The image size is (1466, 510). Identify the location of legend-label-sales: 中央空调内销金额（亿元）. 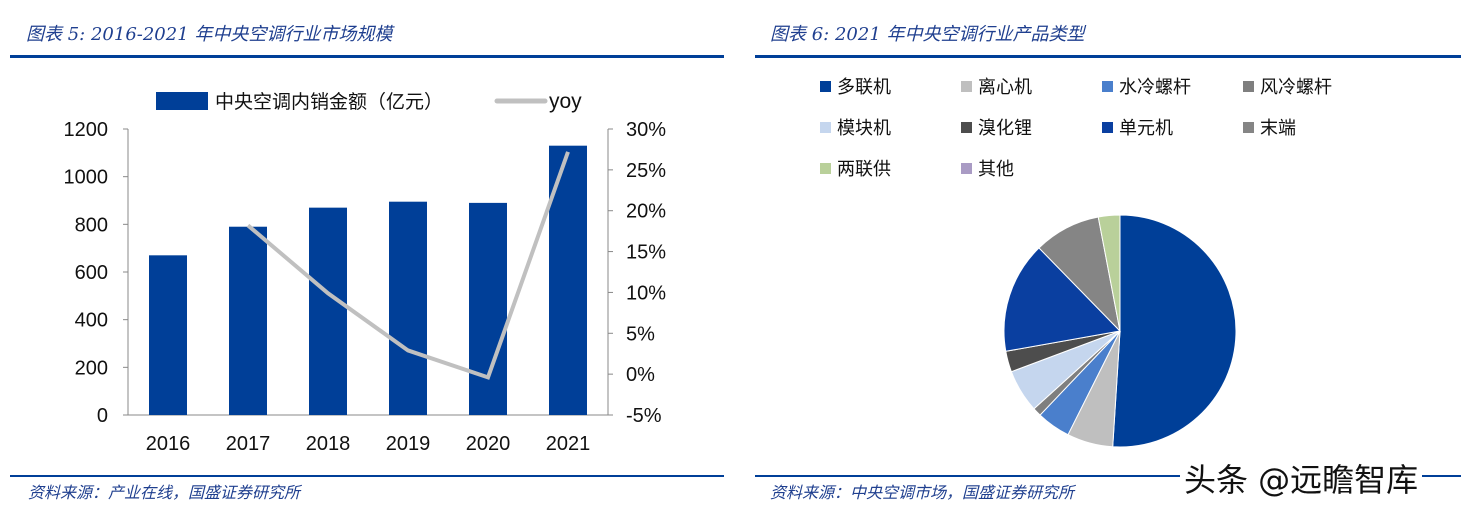
(329, 102).